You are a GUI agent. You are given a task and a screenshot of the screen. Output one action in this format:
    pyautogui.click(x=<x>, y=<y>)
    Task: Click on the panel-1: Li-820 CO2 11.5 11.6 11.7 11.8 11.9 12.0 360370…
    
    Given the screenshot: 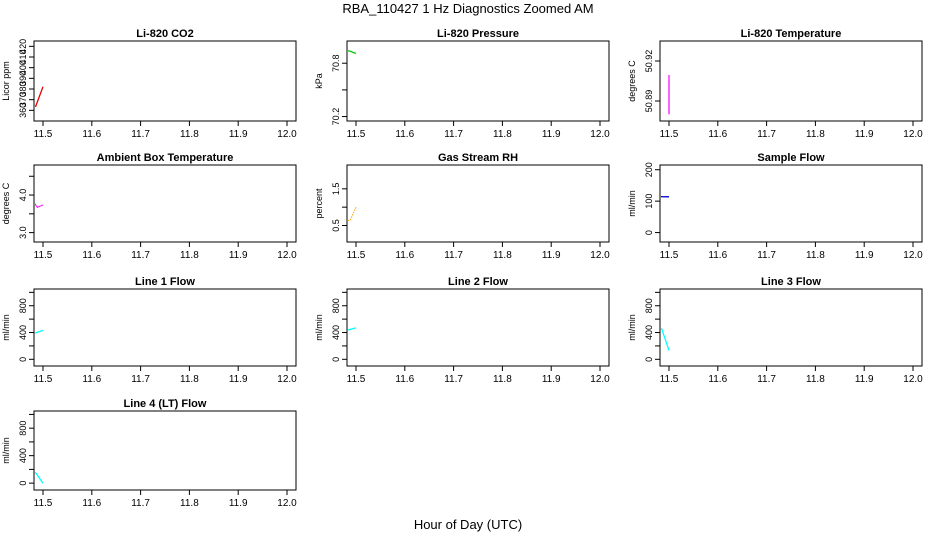 What is the action you would take?
    pyautogui.click(x=149, y=84)
    